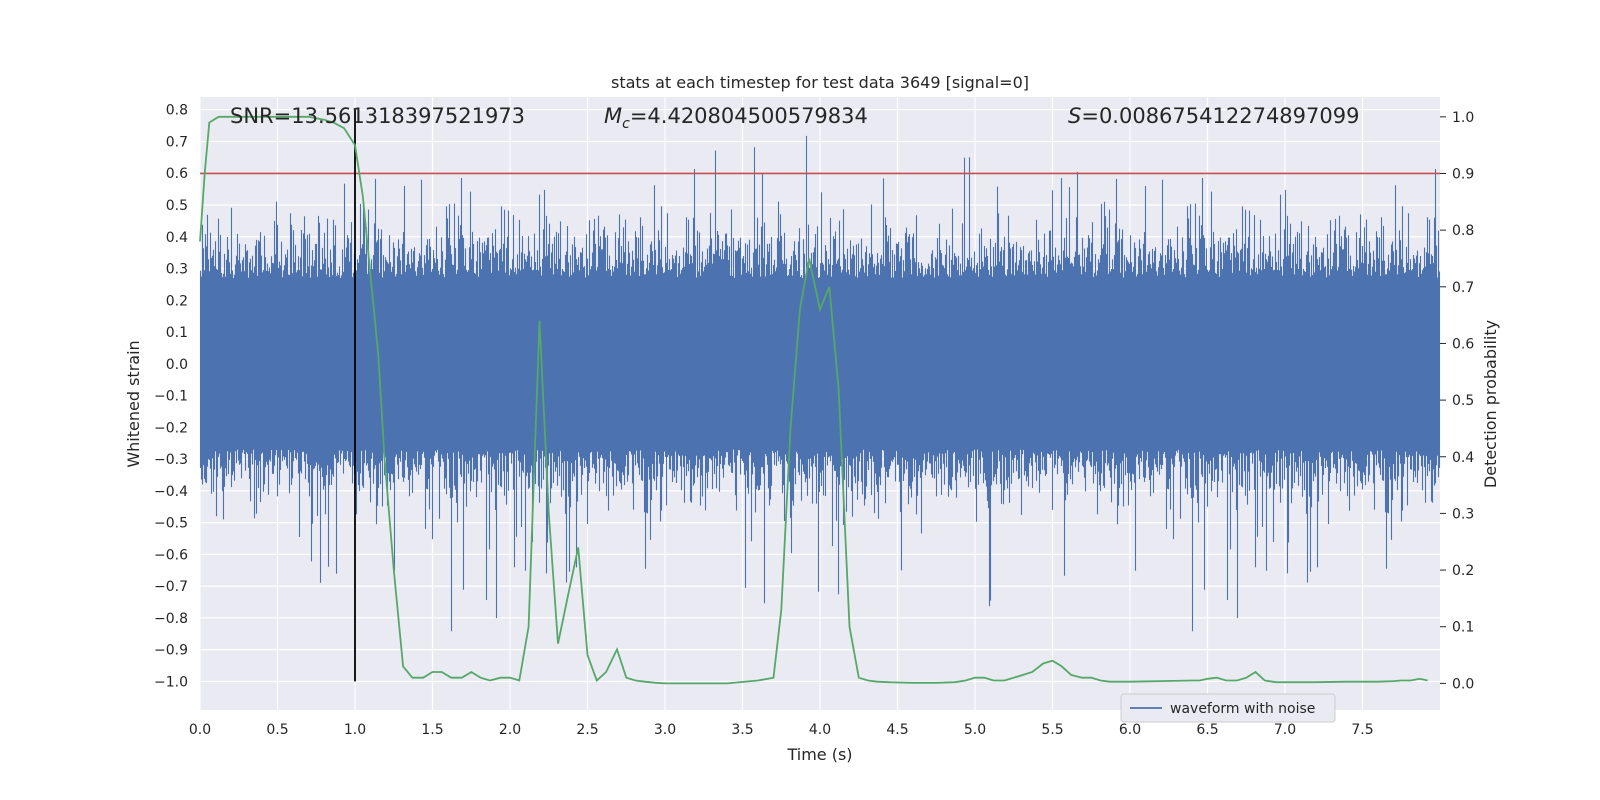 Image resolution: width=1600 pixels, height=800 pixels. I want to click on x-tick-label: 6.0, so click(1130, 730).